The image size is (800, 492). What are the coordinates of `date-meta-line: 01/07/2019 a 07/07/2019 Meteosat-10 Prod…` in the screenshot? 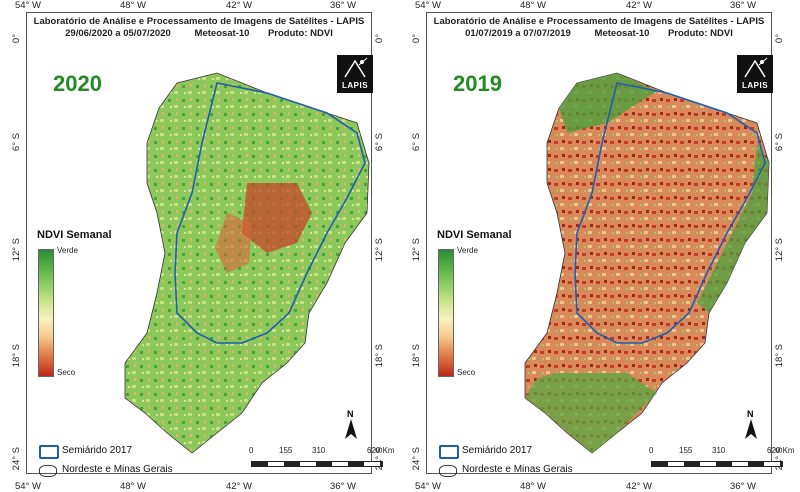 It's located at (599, 33).